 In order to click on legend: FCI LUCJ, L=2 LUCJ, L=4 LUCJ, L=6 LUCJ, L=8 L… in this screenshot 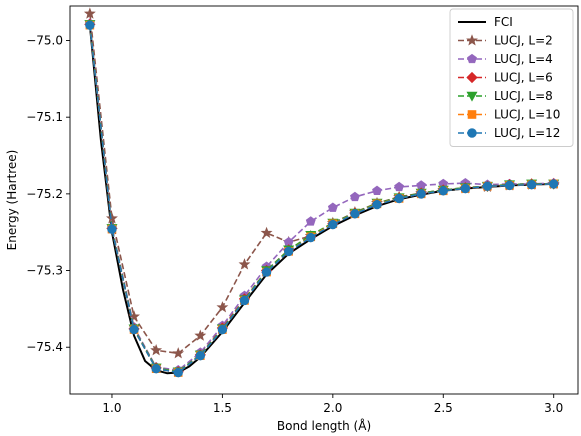, I will do `click(511, 77)`.